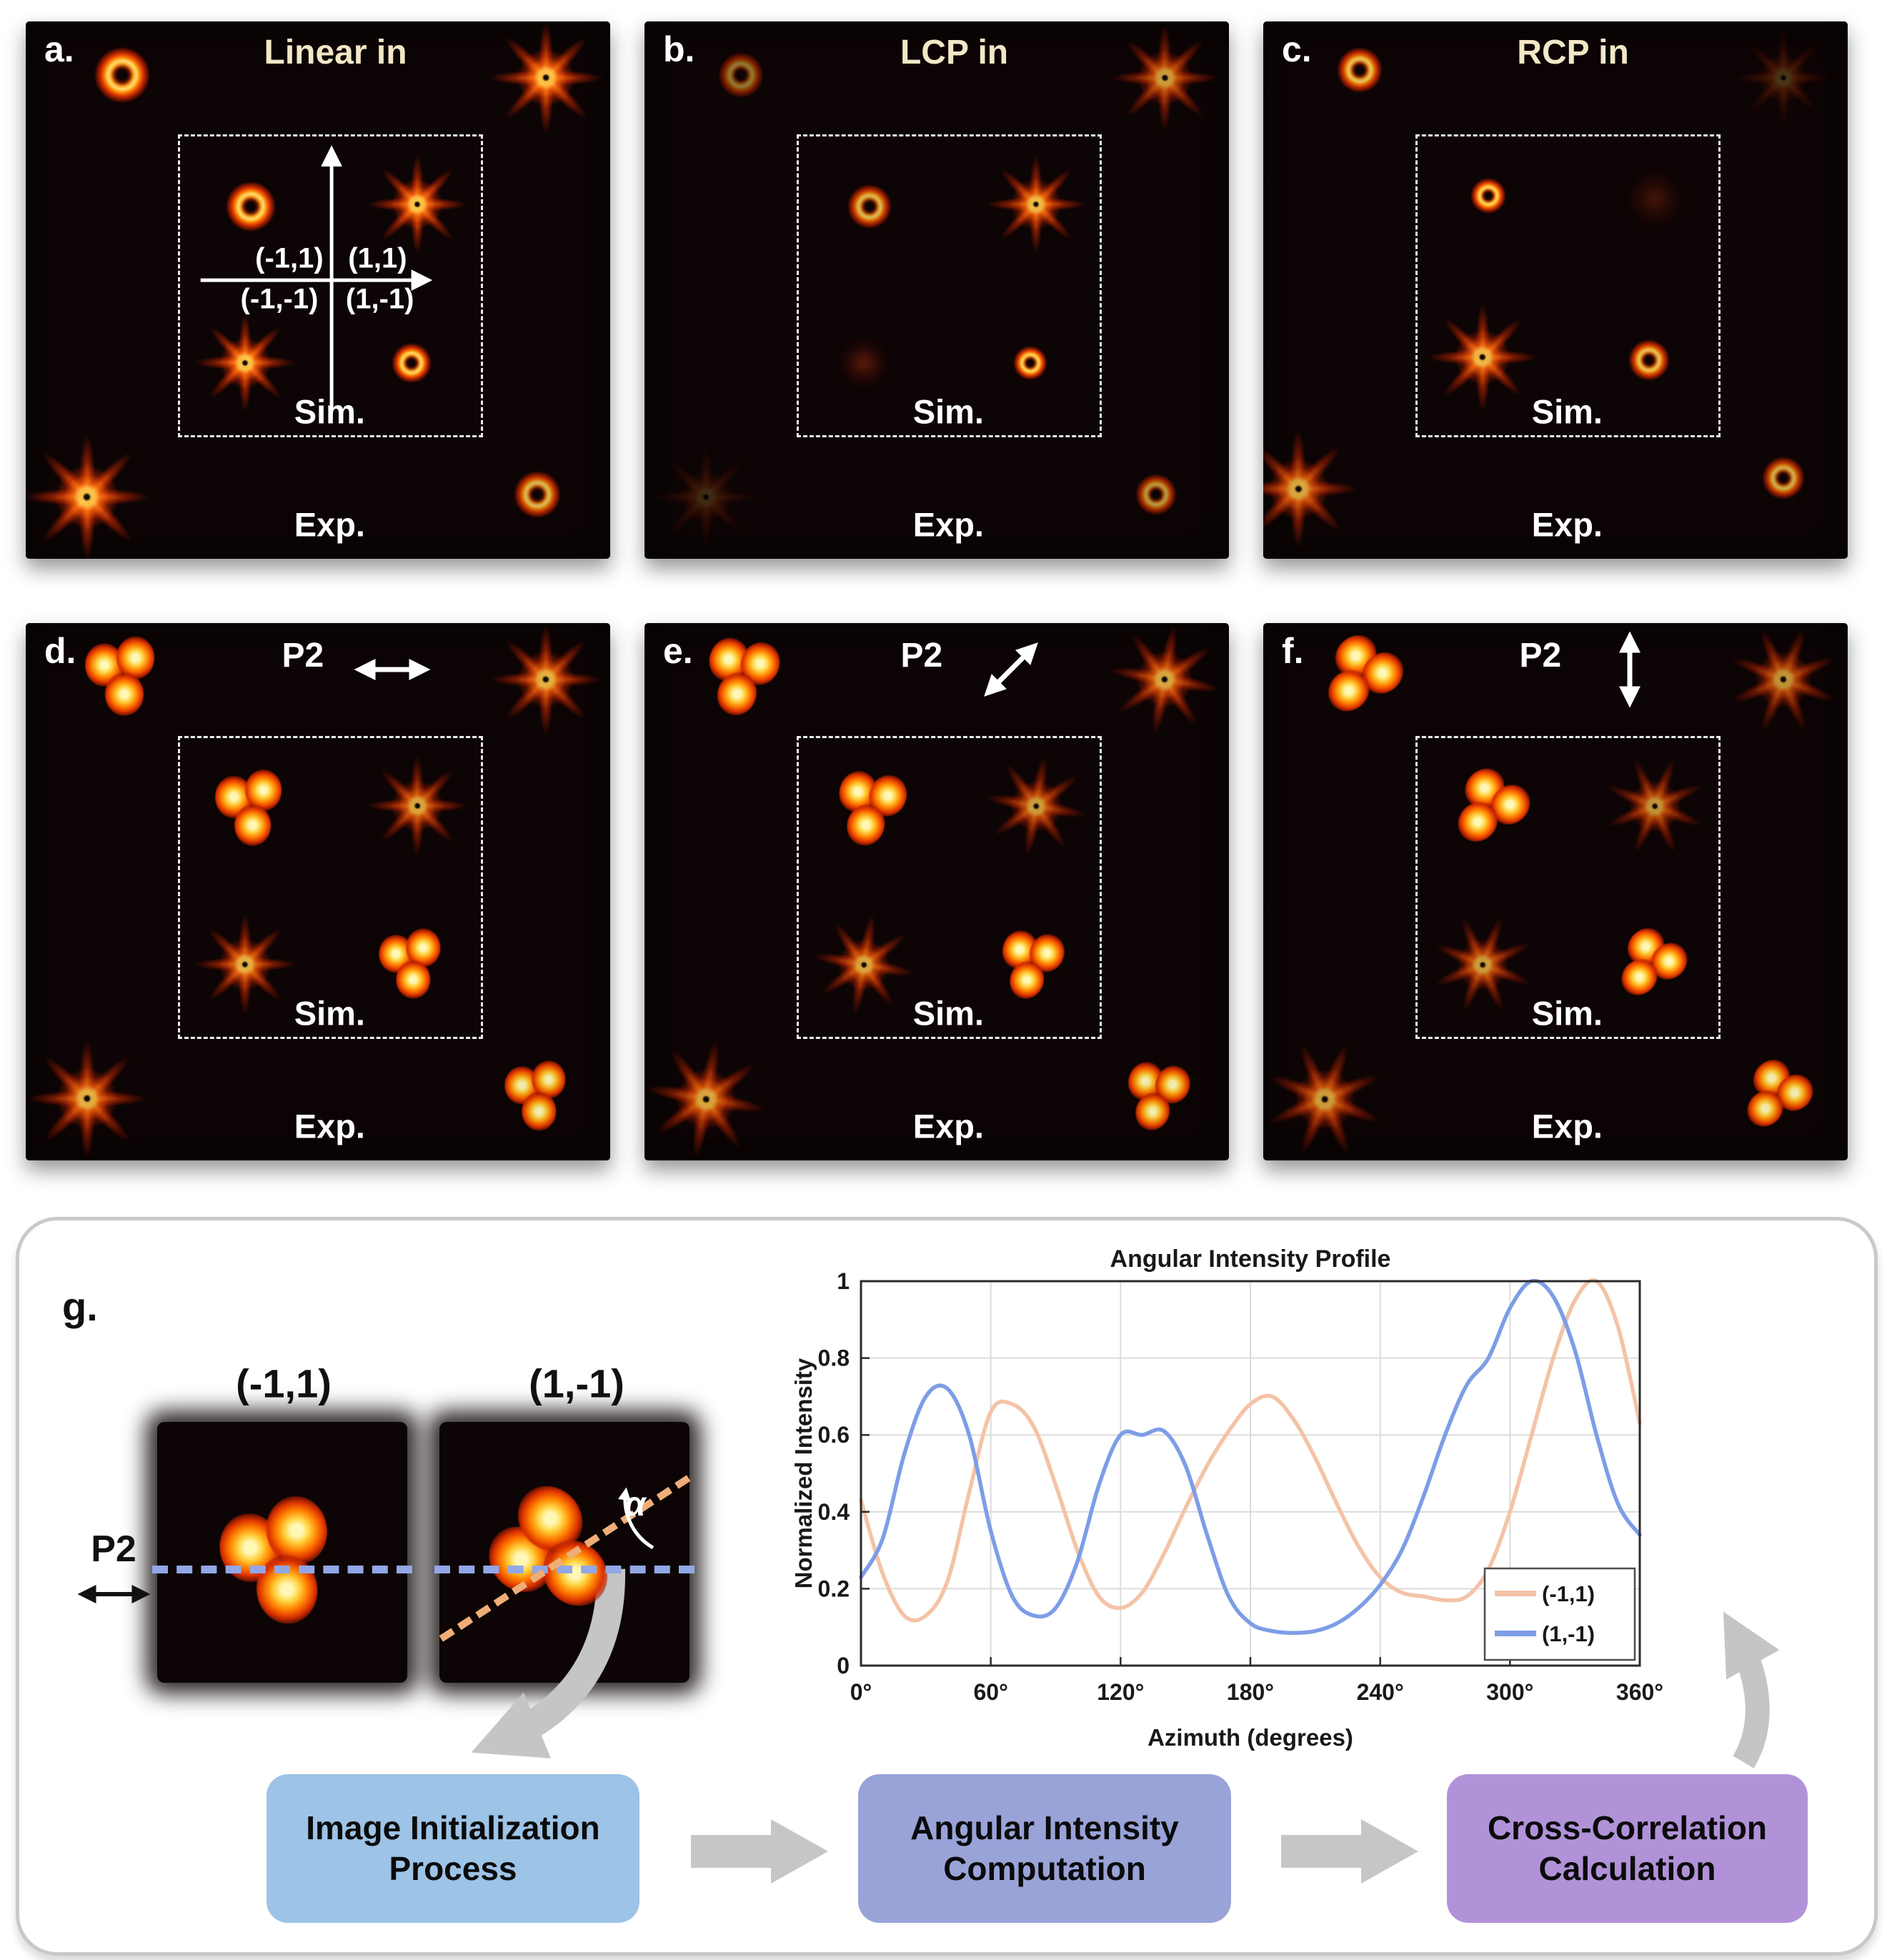  Describe the element at coordinates (1250, 1737) in the screenshot. I see `x-axis-label: Azimuth (degrees)` at that location.